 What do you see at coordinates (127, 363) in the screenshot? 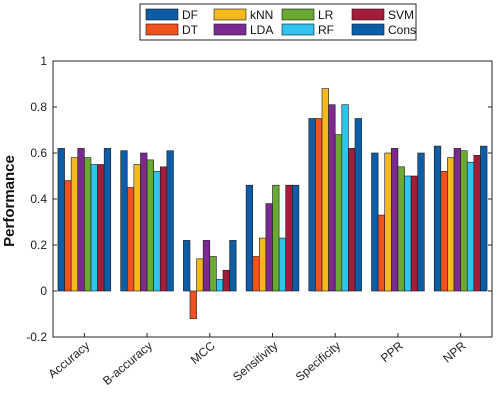
I see `x-tick-label-b-accuracy: B-accuracy` at bounding box center [127, 363].